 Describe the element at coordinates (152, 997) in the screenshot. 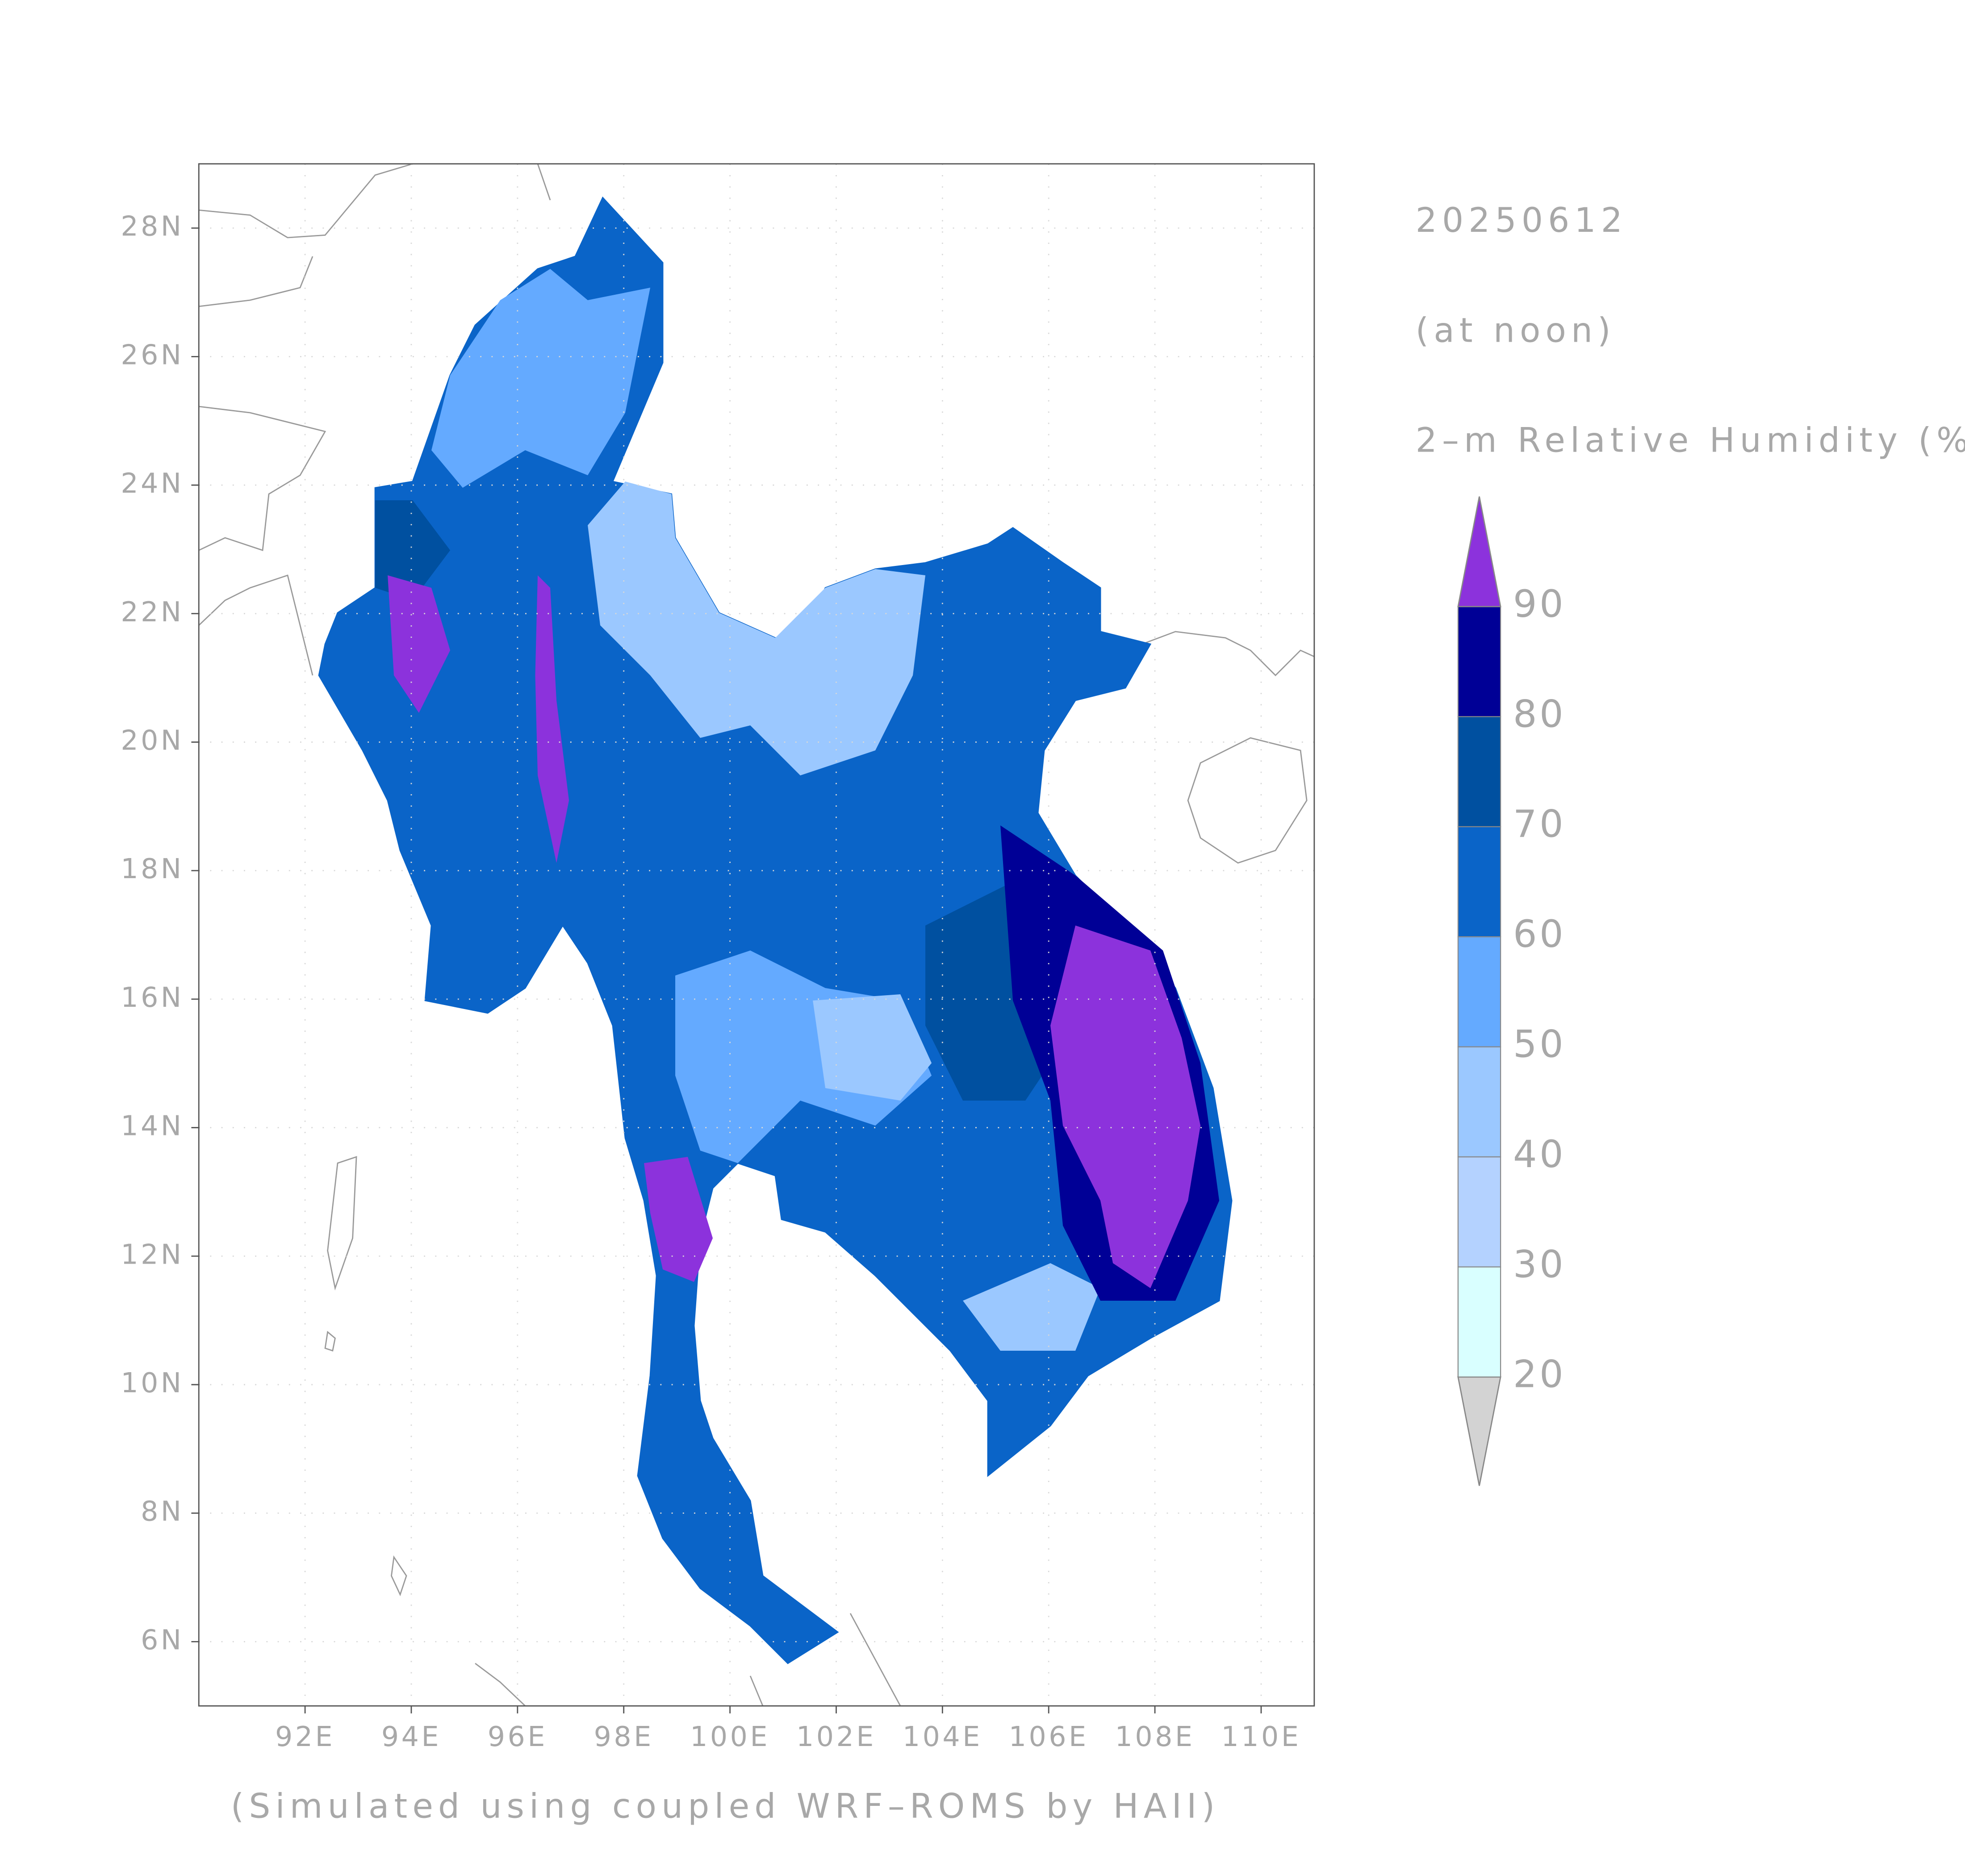

I see `y-tick-label: 16N` at that location.